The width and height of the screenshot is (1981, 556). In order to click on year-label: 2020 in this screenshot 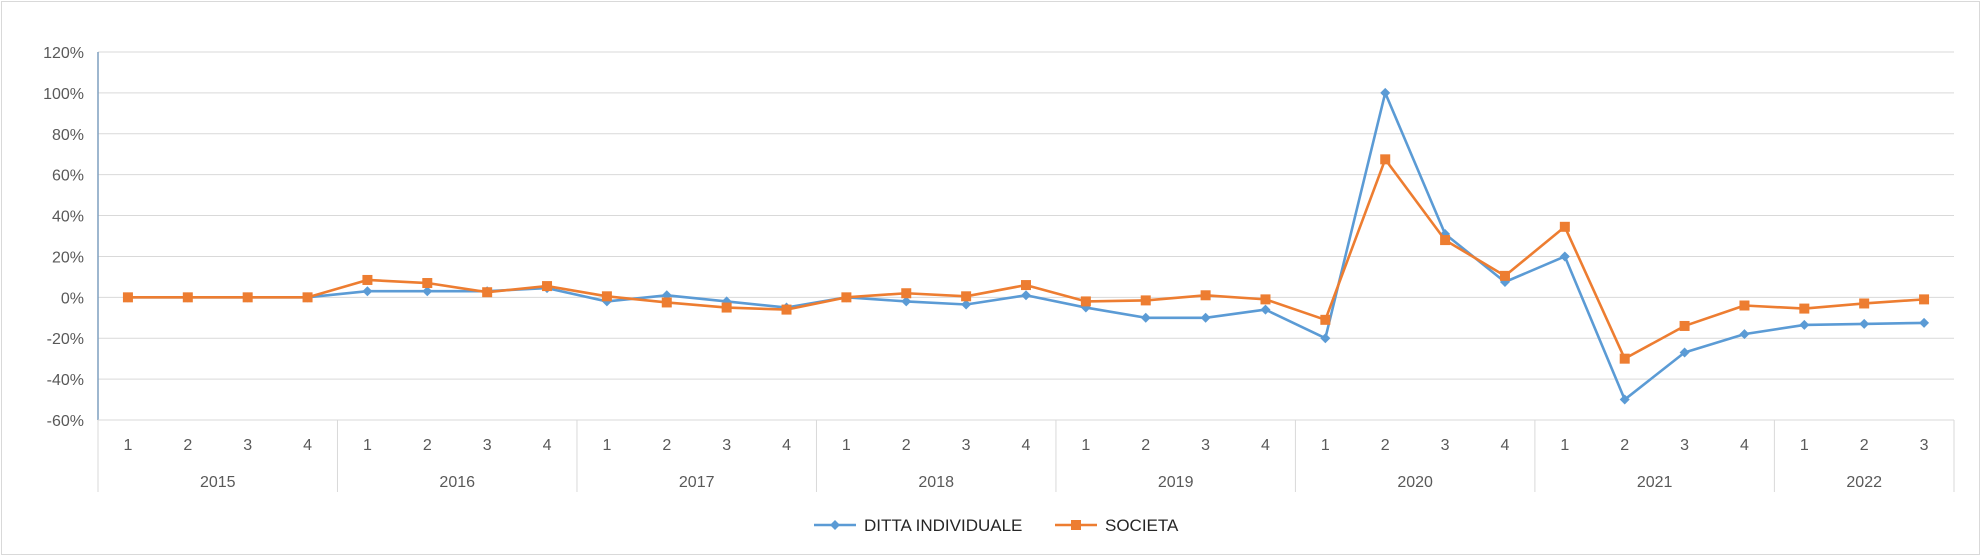, I will do `click(1415, 482)`.